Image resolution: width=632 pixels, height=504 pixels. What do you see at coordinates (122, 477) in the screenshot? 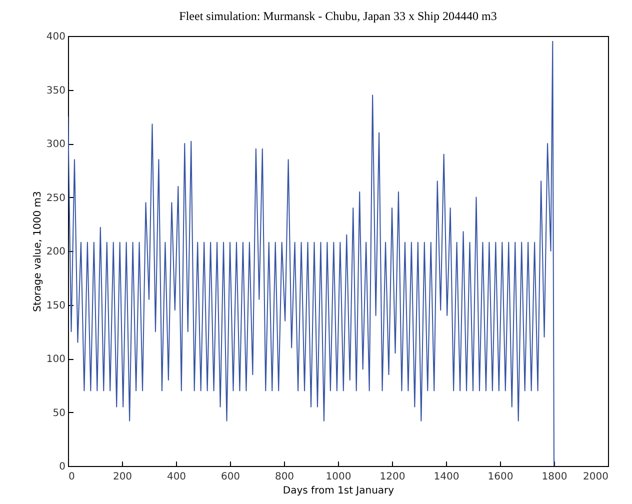
I see `x-tick-label: 200` at bounding box center [122, 477].